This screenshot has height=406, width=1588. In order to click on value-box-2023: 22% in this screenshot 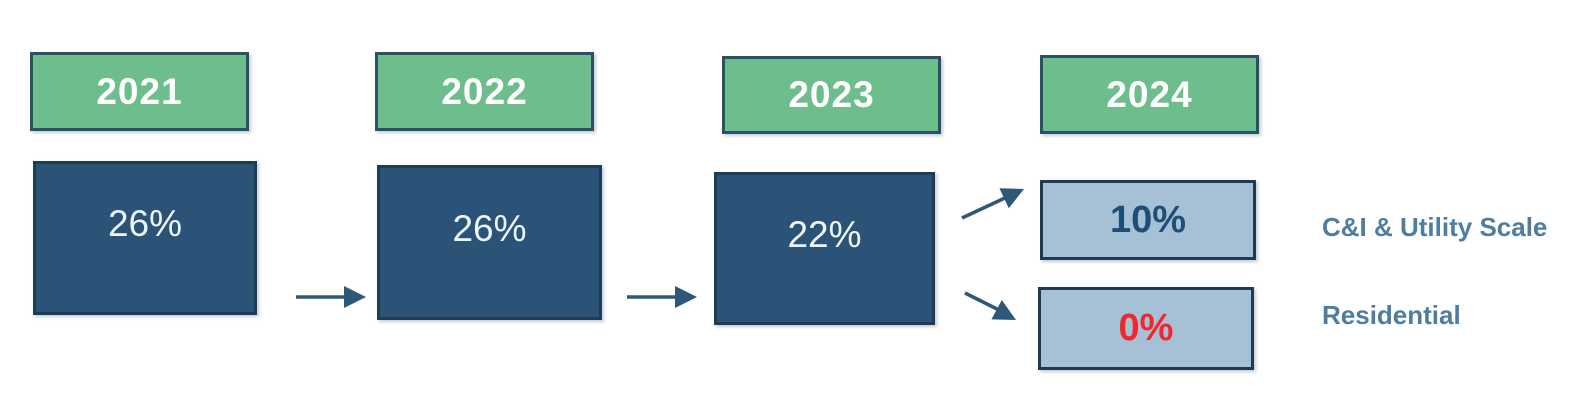, I will do `click(824, 248)`.